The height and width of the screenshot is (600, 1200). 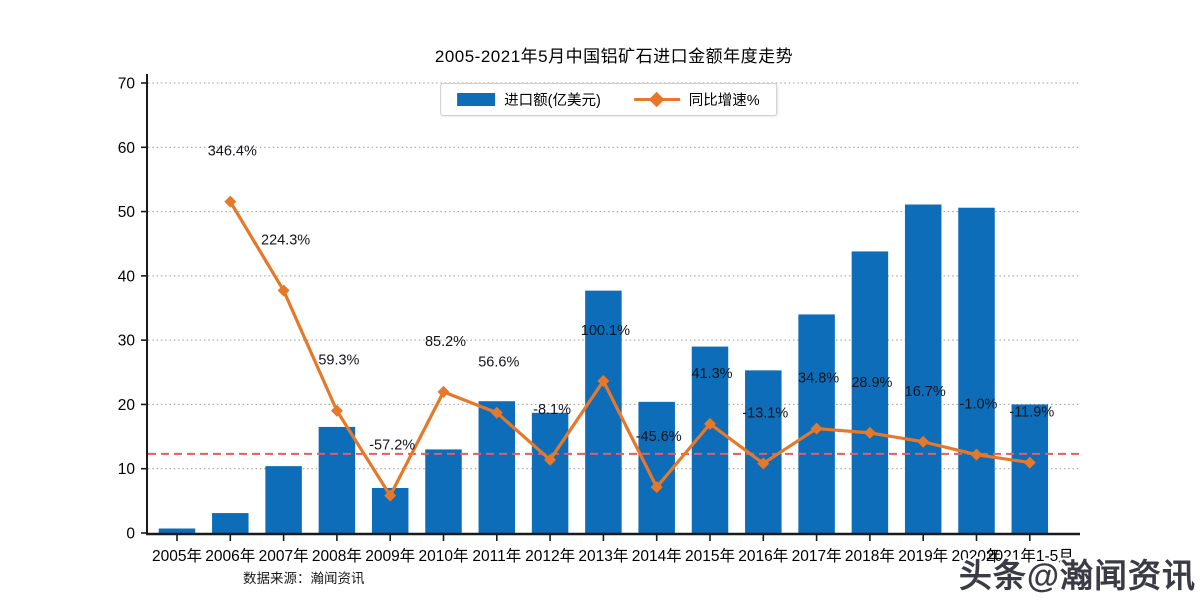 What do you see at coordinates (977, 556) in the screenshot?
I see `x-axis-tick-label: 2020年` at bounding box center [977, 556].